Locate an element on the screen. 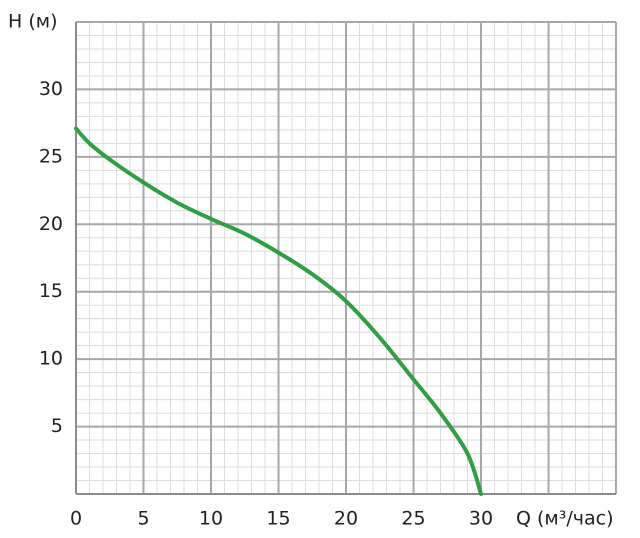 The width and height of the screenshot is (640, 538). y-tick-label: 5 is located at coordinates (57, 426).